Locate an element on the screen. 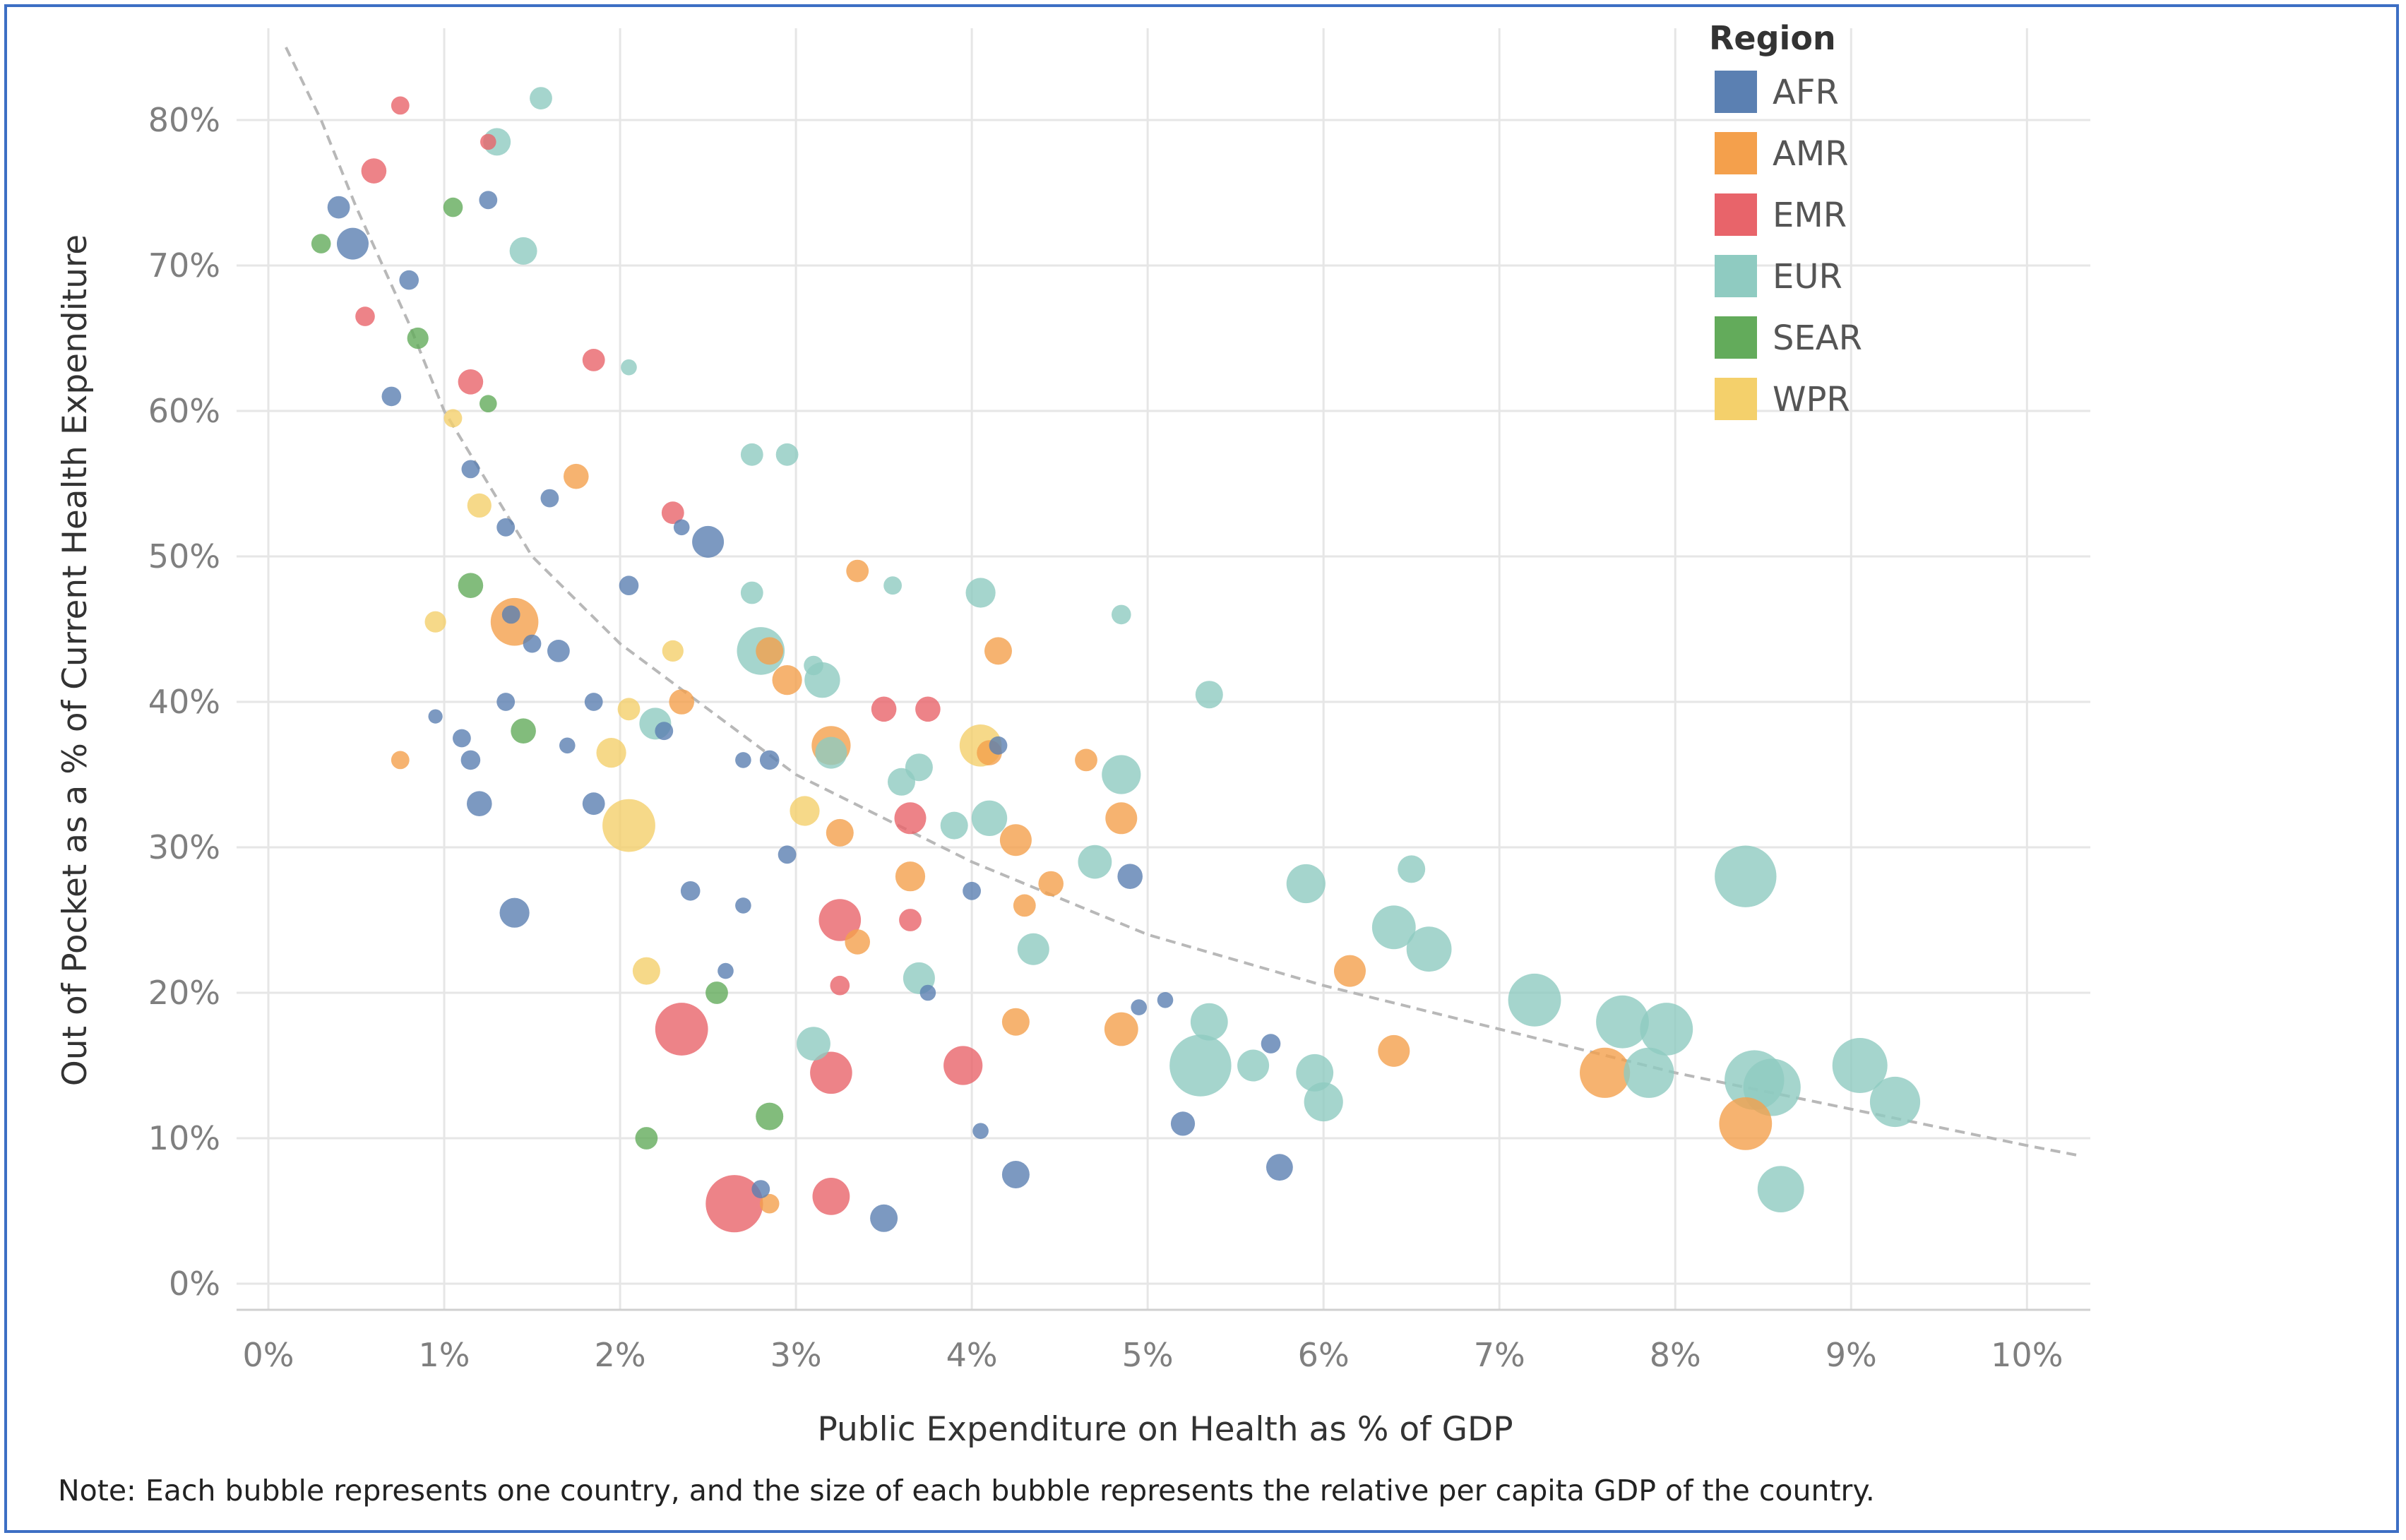 The image size is (2406, 1540). legend-swatch-amr is located at coordinates (1736, 153).